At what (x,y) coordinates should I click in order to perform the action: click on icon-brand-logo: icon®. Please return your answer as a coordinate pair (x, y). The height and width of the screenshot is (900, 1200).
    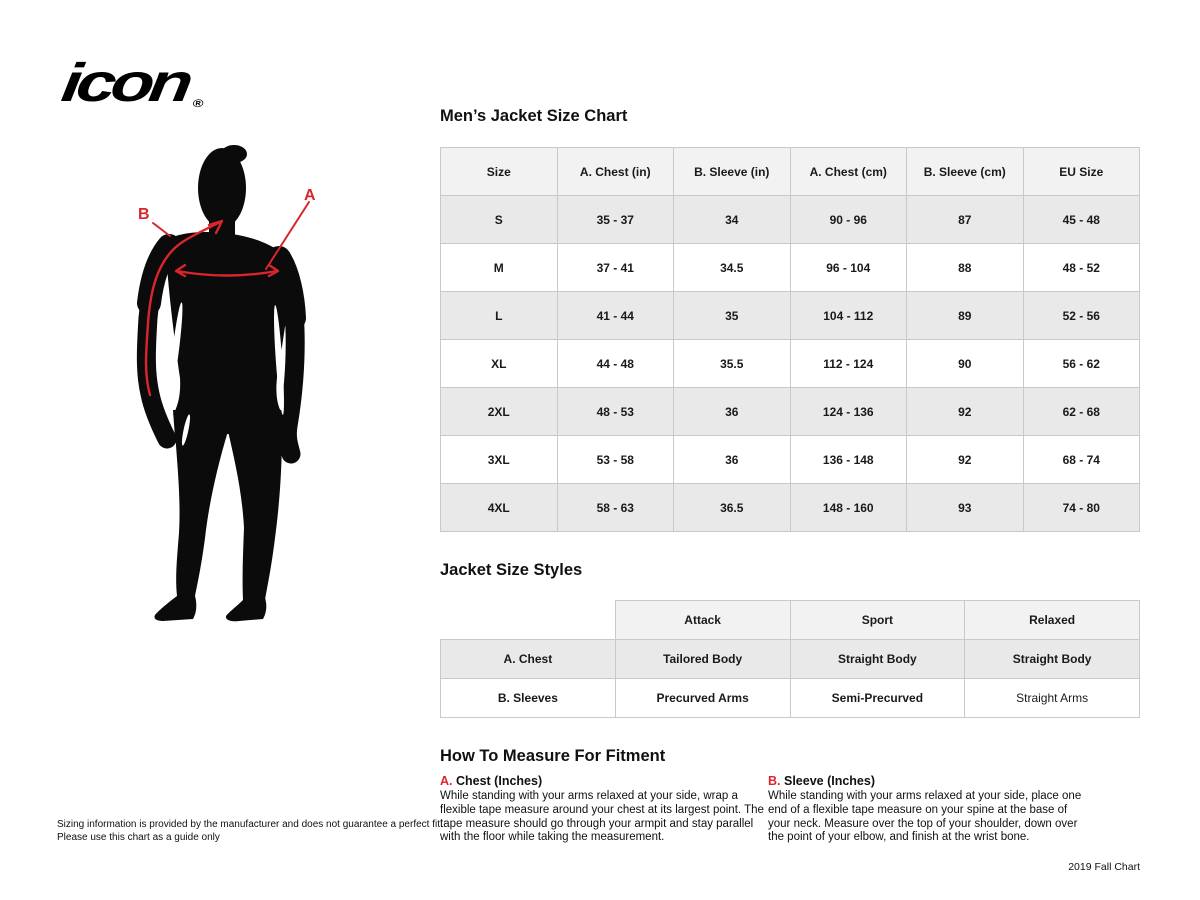
    Looking at the image, I should click on (131, 83).